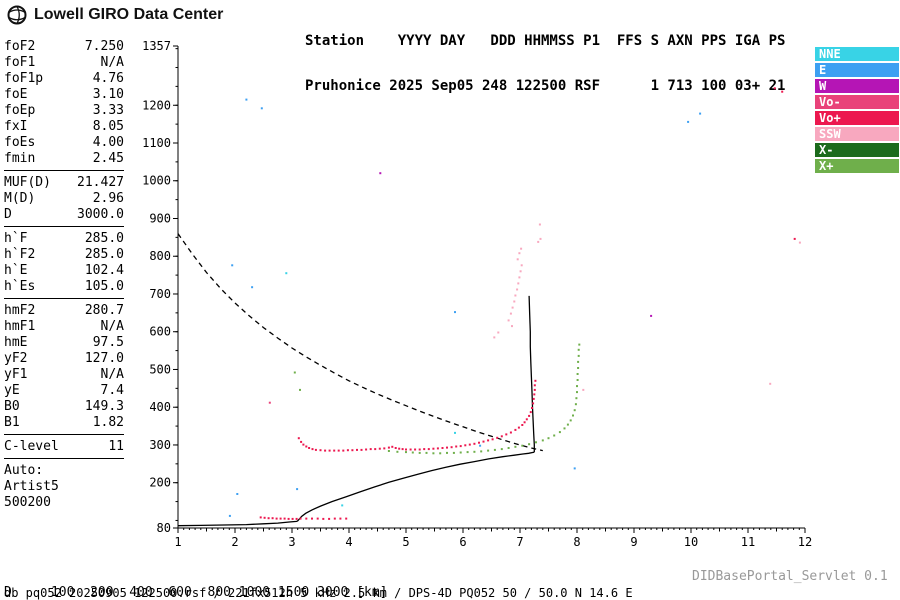 This screenshot has height=600, width=900. Describe the element at coordinates (16, 374) in the screenshot. I see `param-label: yF1` at that location.